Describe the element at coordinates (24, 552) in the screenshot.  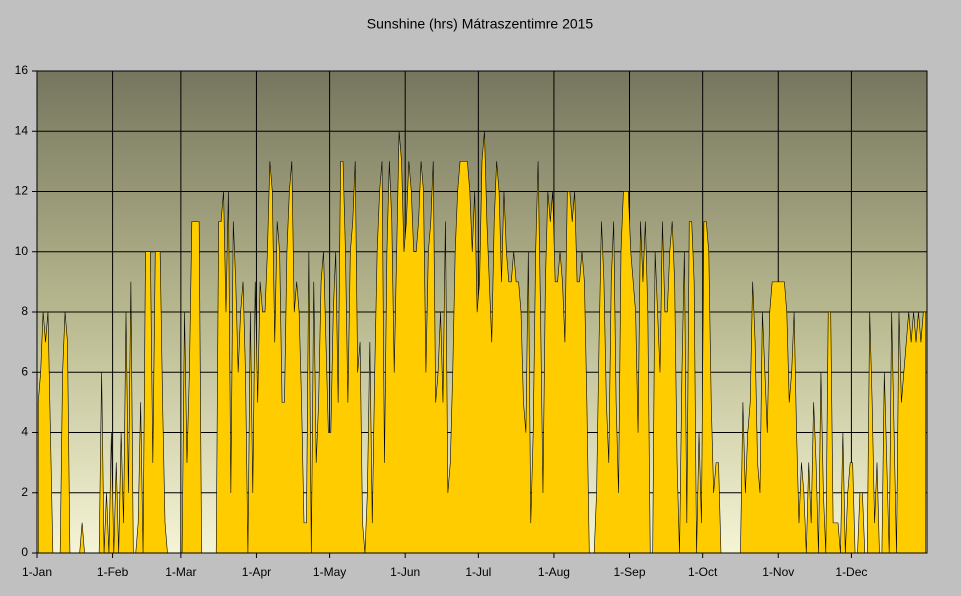
I see `y-tick-label: 0` at that location.